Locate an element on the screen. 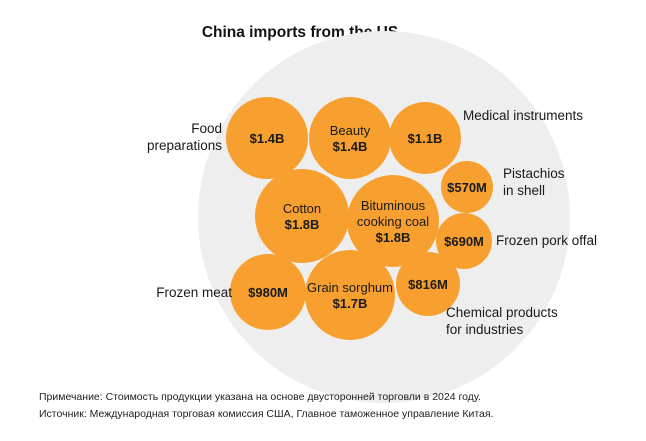 Image resolution: width=646 pixels, height=441 pixels. bubble-group: Grain sorghum$1.7B is located at coordinates (350, 295).